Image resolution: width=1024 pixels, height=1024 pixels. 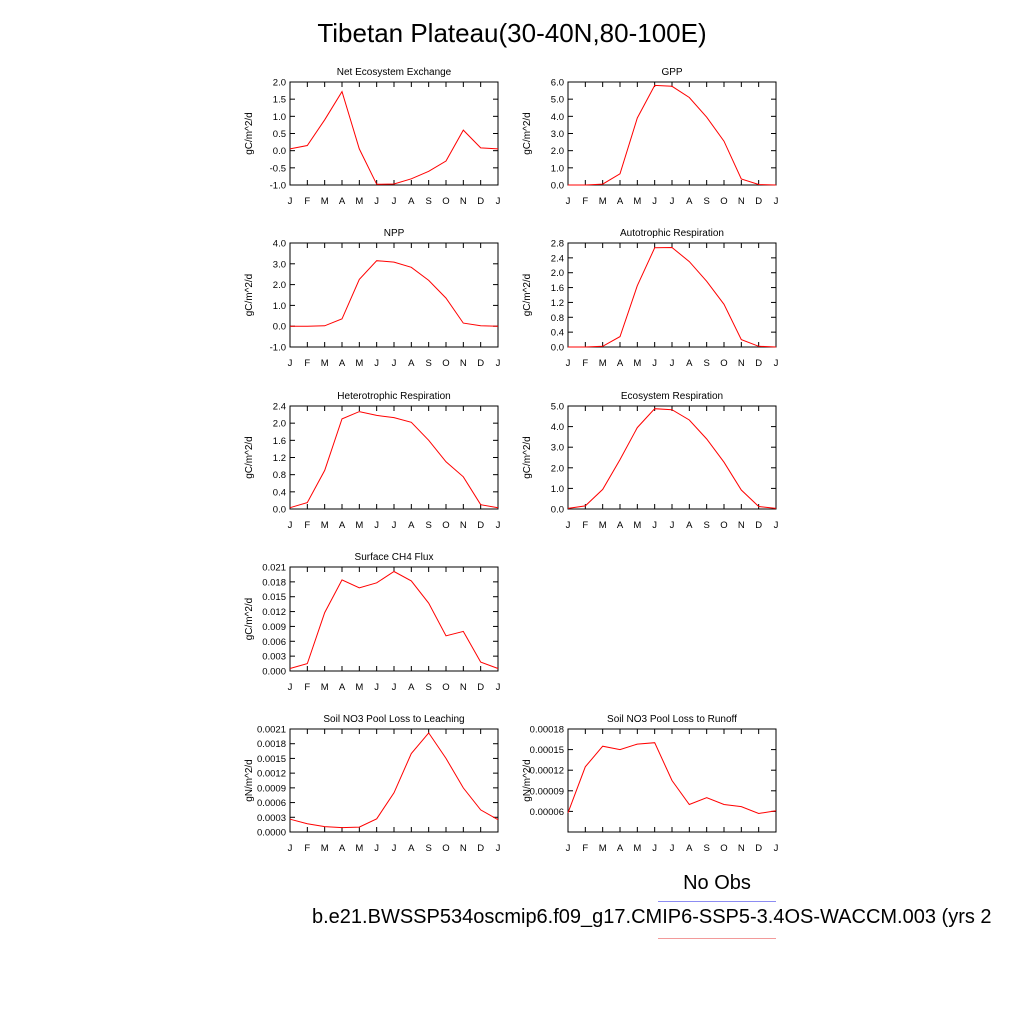 I want to click on y-tick-label: 0.0006, so click(x=271, y=803).